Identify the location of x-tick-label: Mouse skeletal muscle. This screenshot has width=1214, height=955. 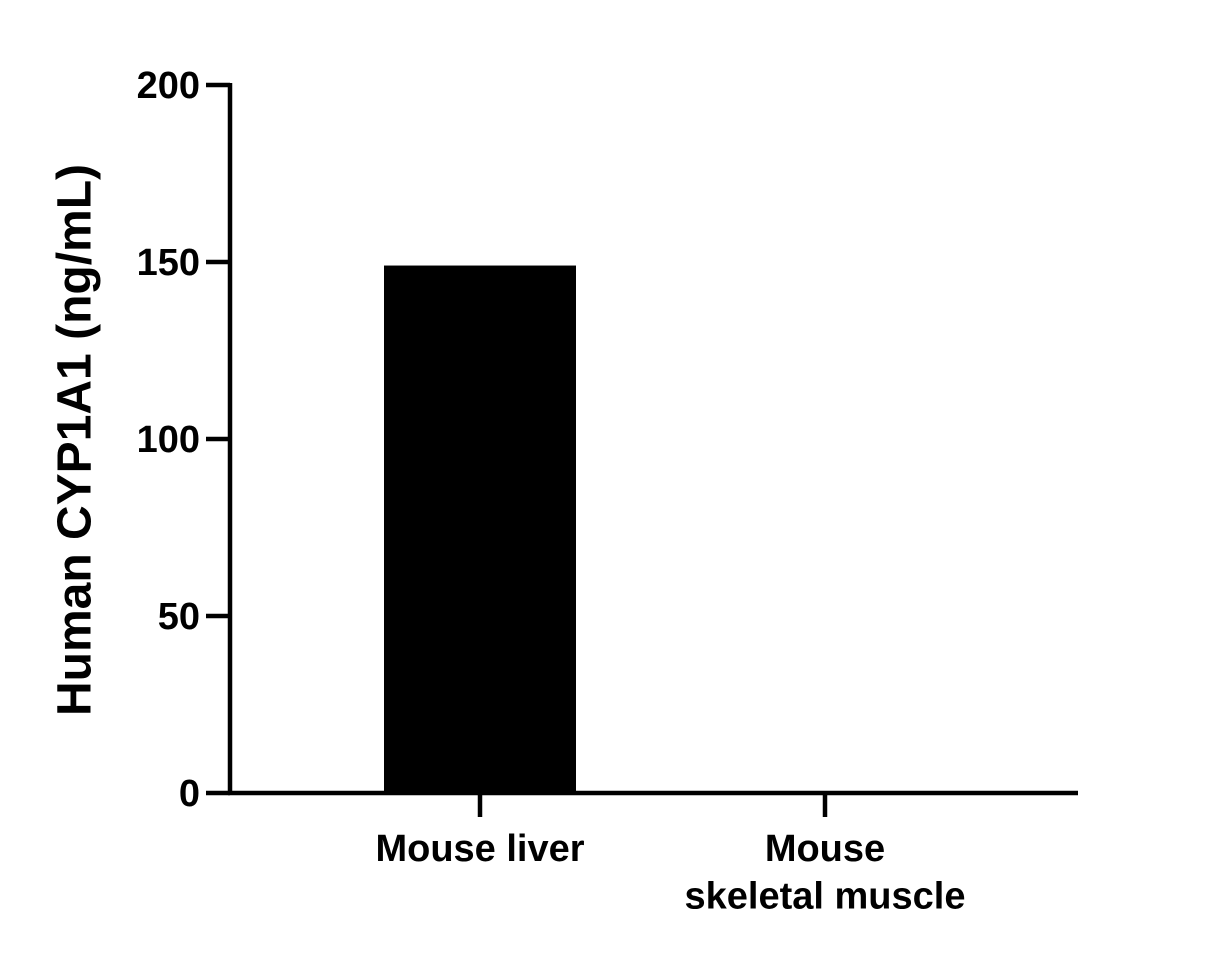
(825, 873).